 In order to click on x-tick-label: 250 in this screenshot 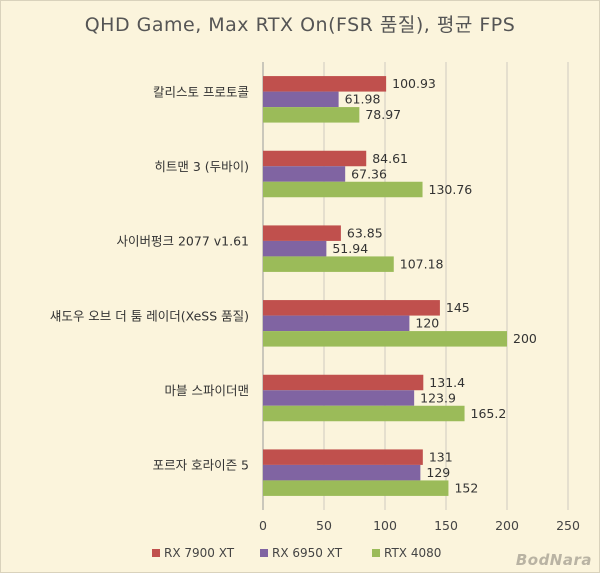, I will do `click(568, 525)`.